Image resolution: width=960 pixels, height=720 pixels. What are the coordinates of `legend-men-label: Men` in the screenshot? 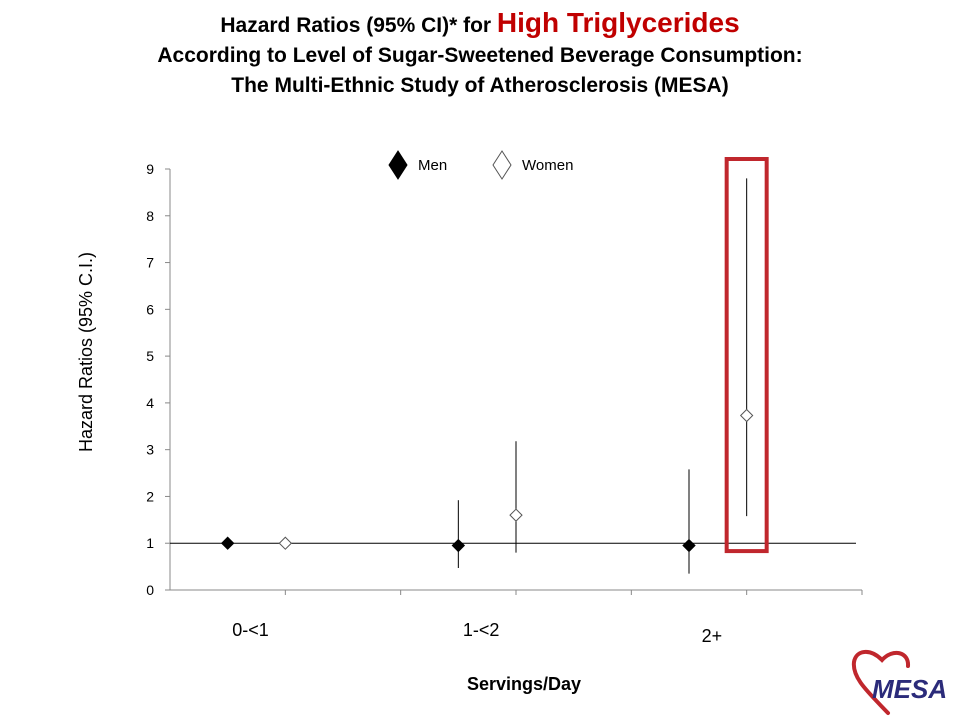 It's located at (432, 165).